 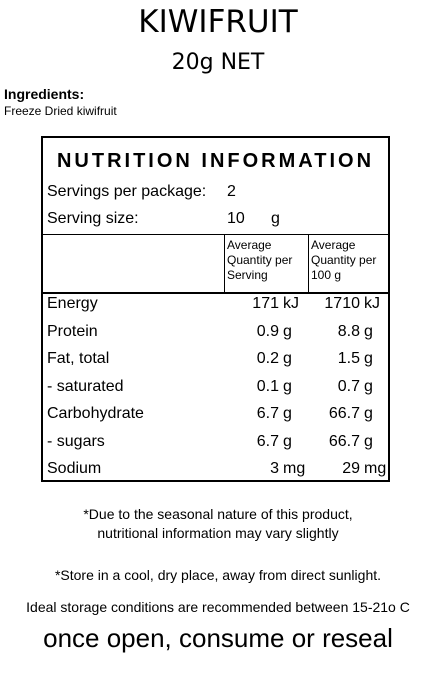 I want to click on serving-size-unit: g, so click(x=275, y=218).